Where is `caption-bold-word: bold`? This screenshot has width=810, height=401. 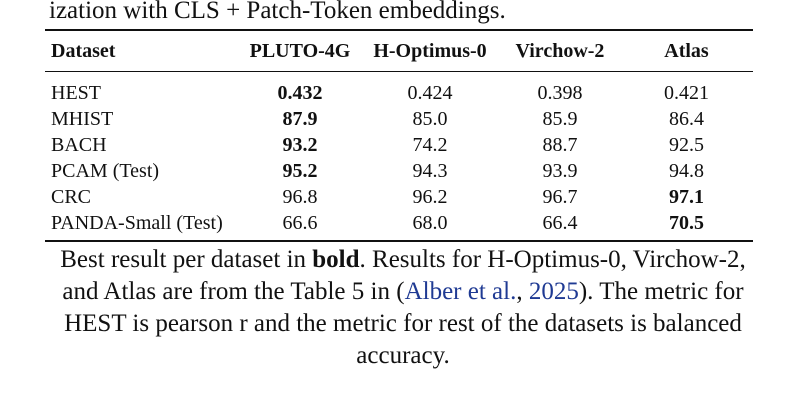
caption-bold-word: bold is located at coordinates (336, 259).